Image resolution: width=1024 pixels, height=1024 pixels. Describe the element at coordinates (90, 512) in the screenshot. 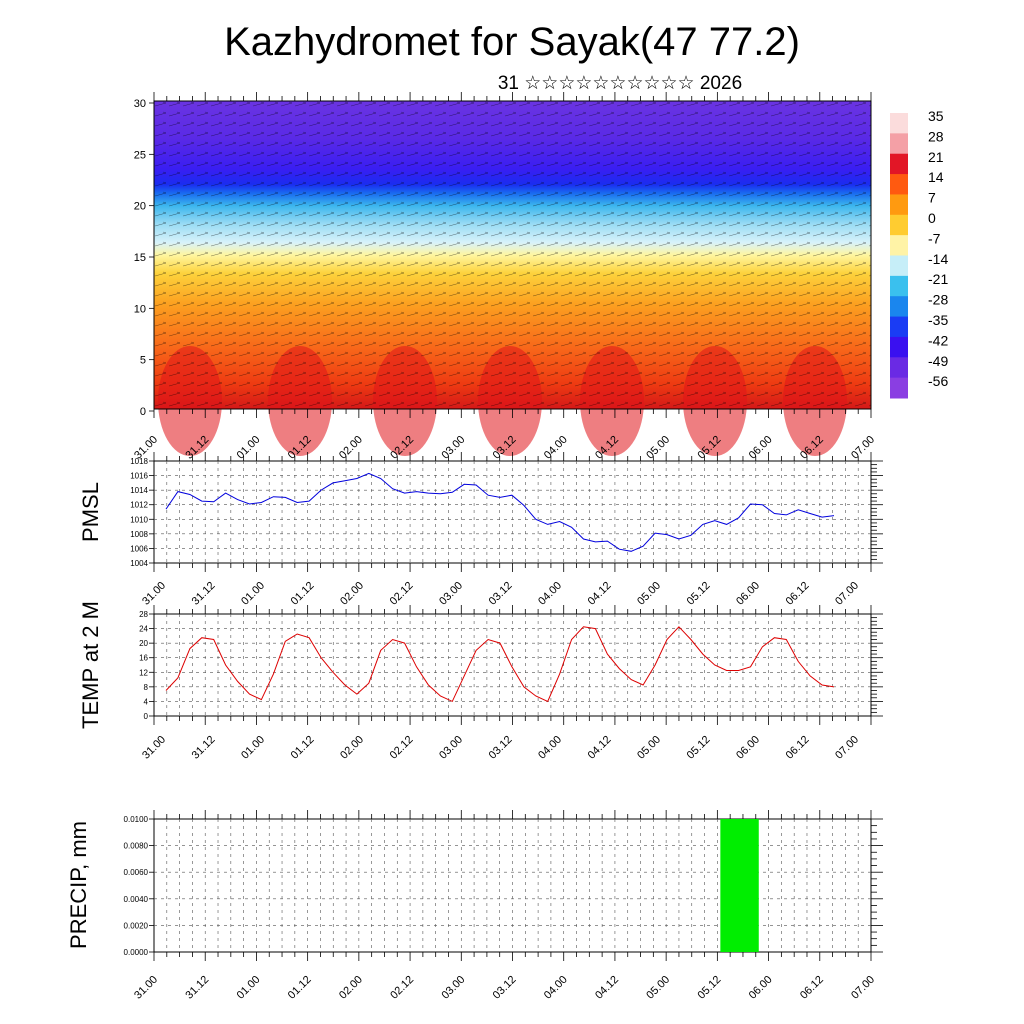

I see `y-axis-label: PMSL` at that location.